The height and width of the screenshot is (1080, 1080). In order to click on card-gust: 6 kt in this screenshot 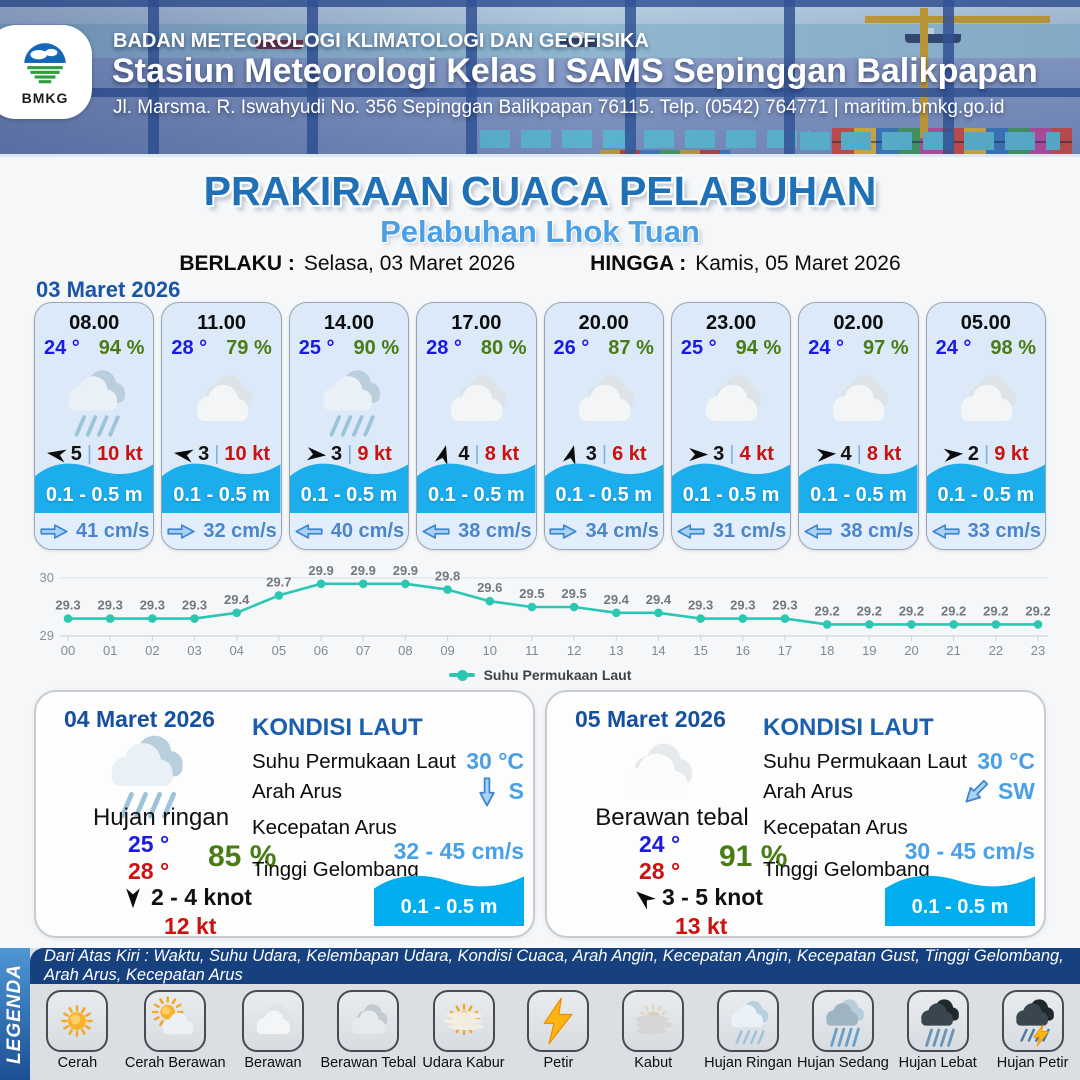, I will do `click(629, 454)`.